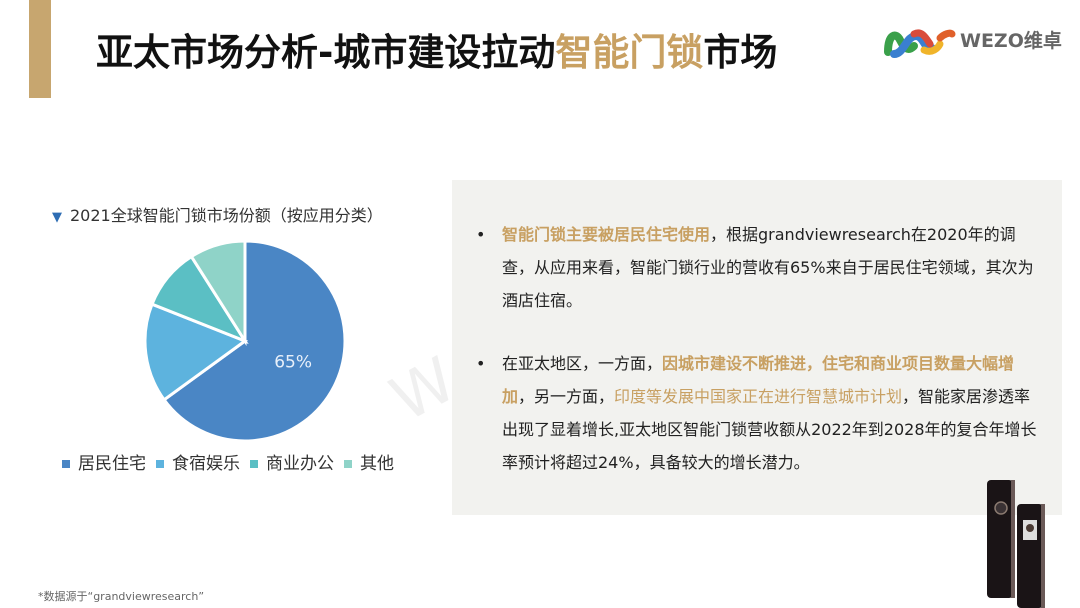 Image resolution: width=1080 pixels, height=608 pixels. I want to click on chart-title-text: 2021全球智能门锁市场份额（按应用分类）, so click(226, 215).